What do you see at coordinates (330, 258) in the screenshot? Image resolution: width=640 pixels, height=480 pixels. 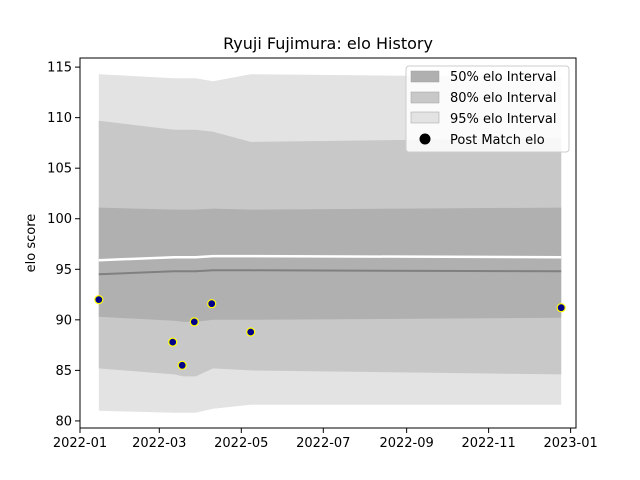 I see `mean-highlight-line` at bounding box center [330, 258].